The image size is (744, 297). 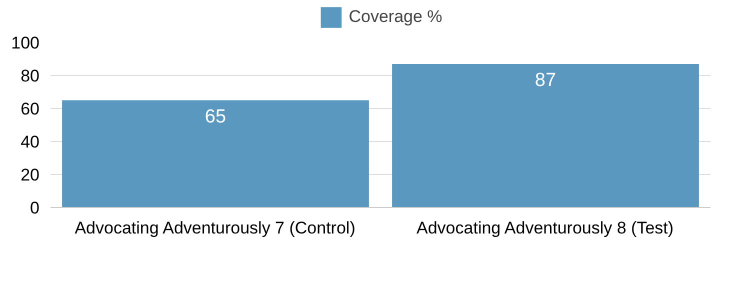 What do you see at coordinates (215, 228) in the screenshot?
I see `x-tick-label: Advocating Adventurously 7 (Control)` at bounding box center [215, 228].